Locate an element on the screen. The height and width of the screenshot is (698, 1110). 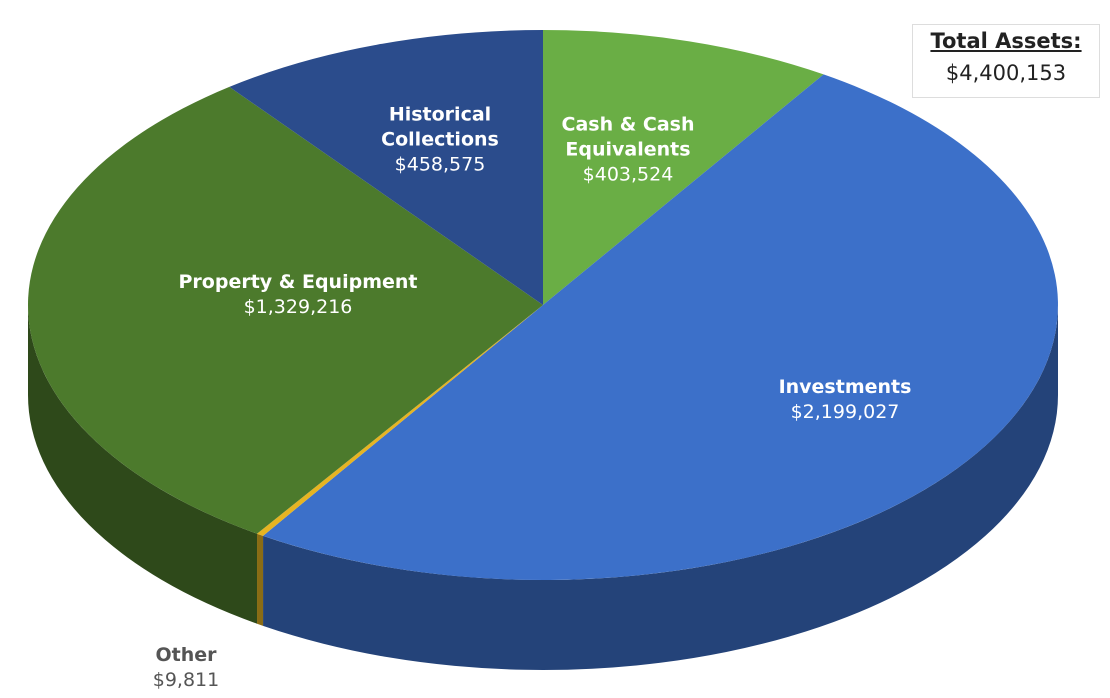
category-label: Investments is located at coordinates (845, 387).